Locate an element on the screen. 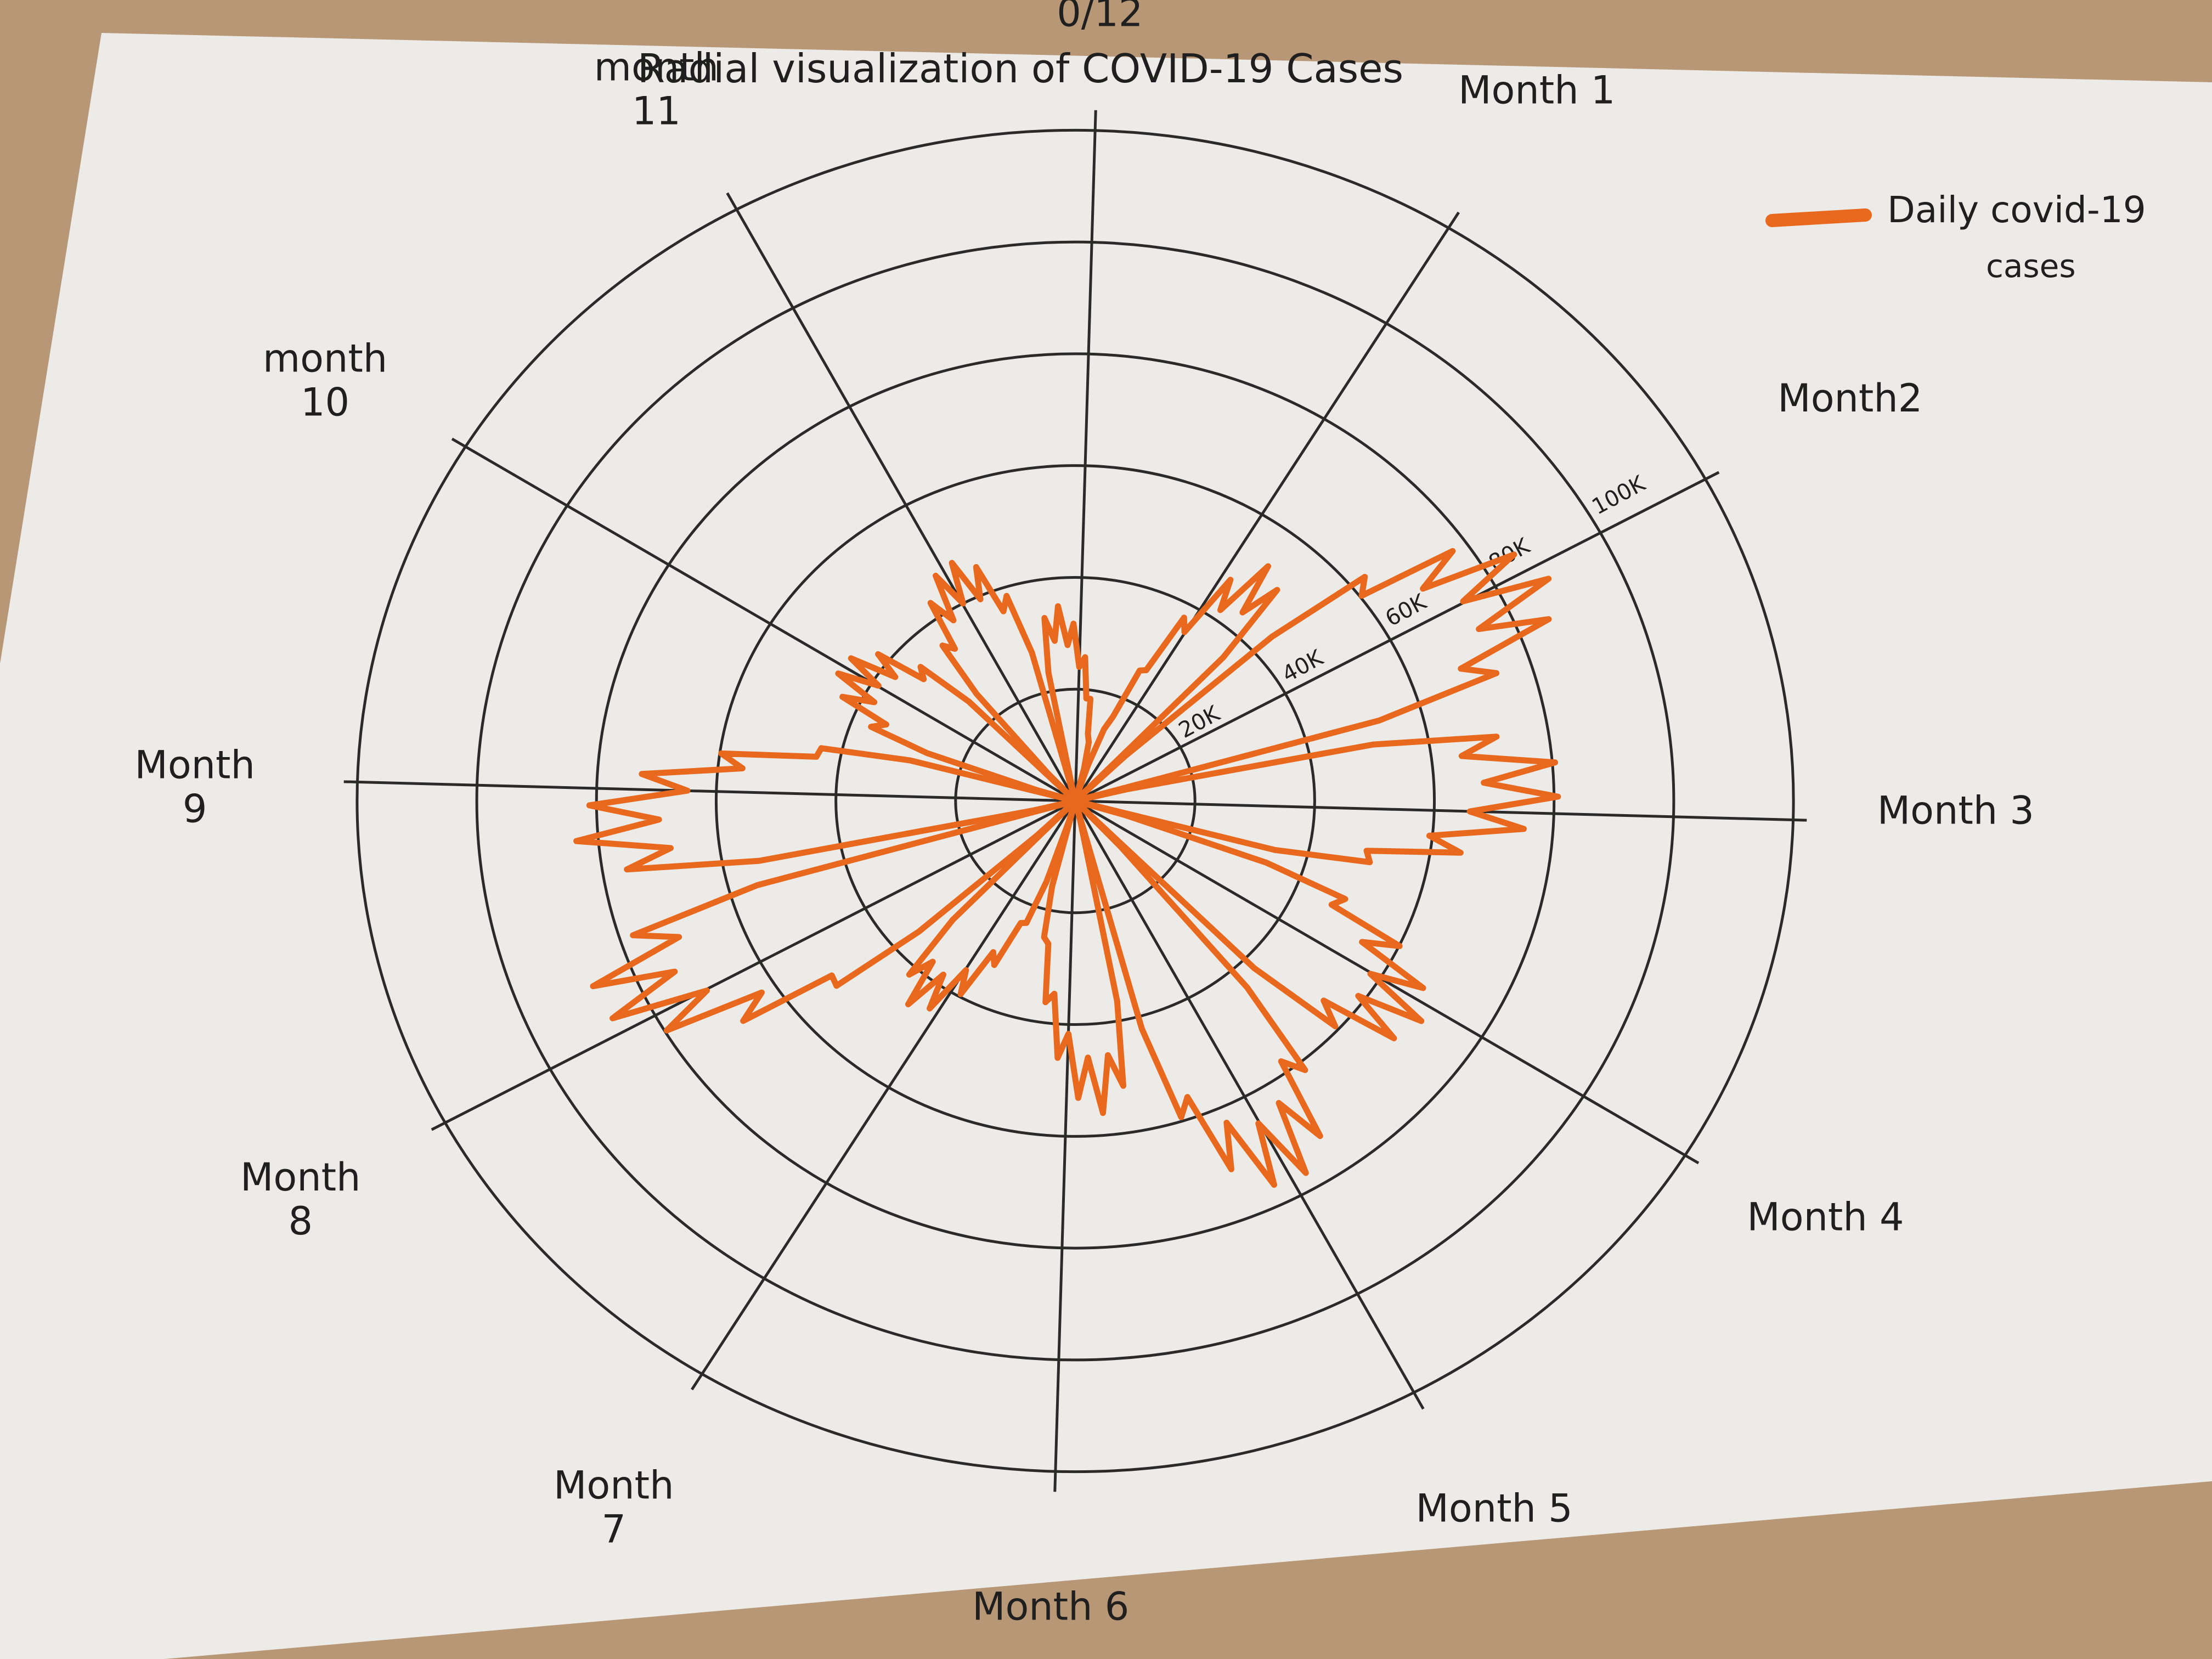 This screenshot has width=2212, height=1659. month-label-9: Month 9 is located at coordinates (195, 787).